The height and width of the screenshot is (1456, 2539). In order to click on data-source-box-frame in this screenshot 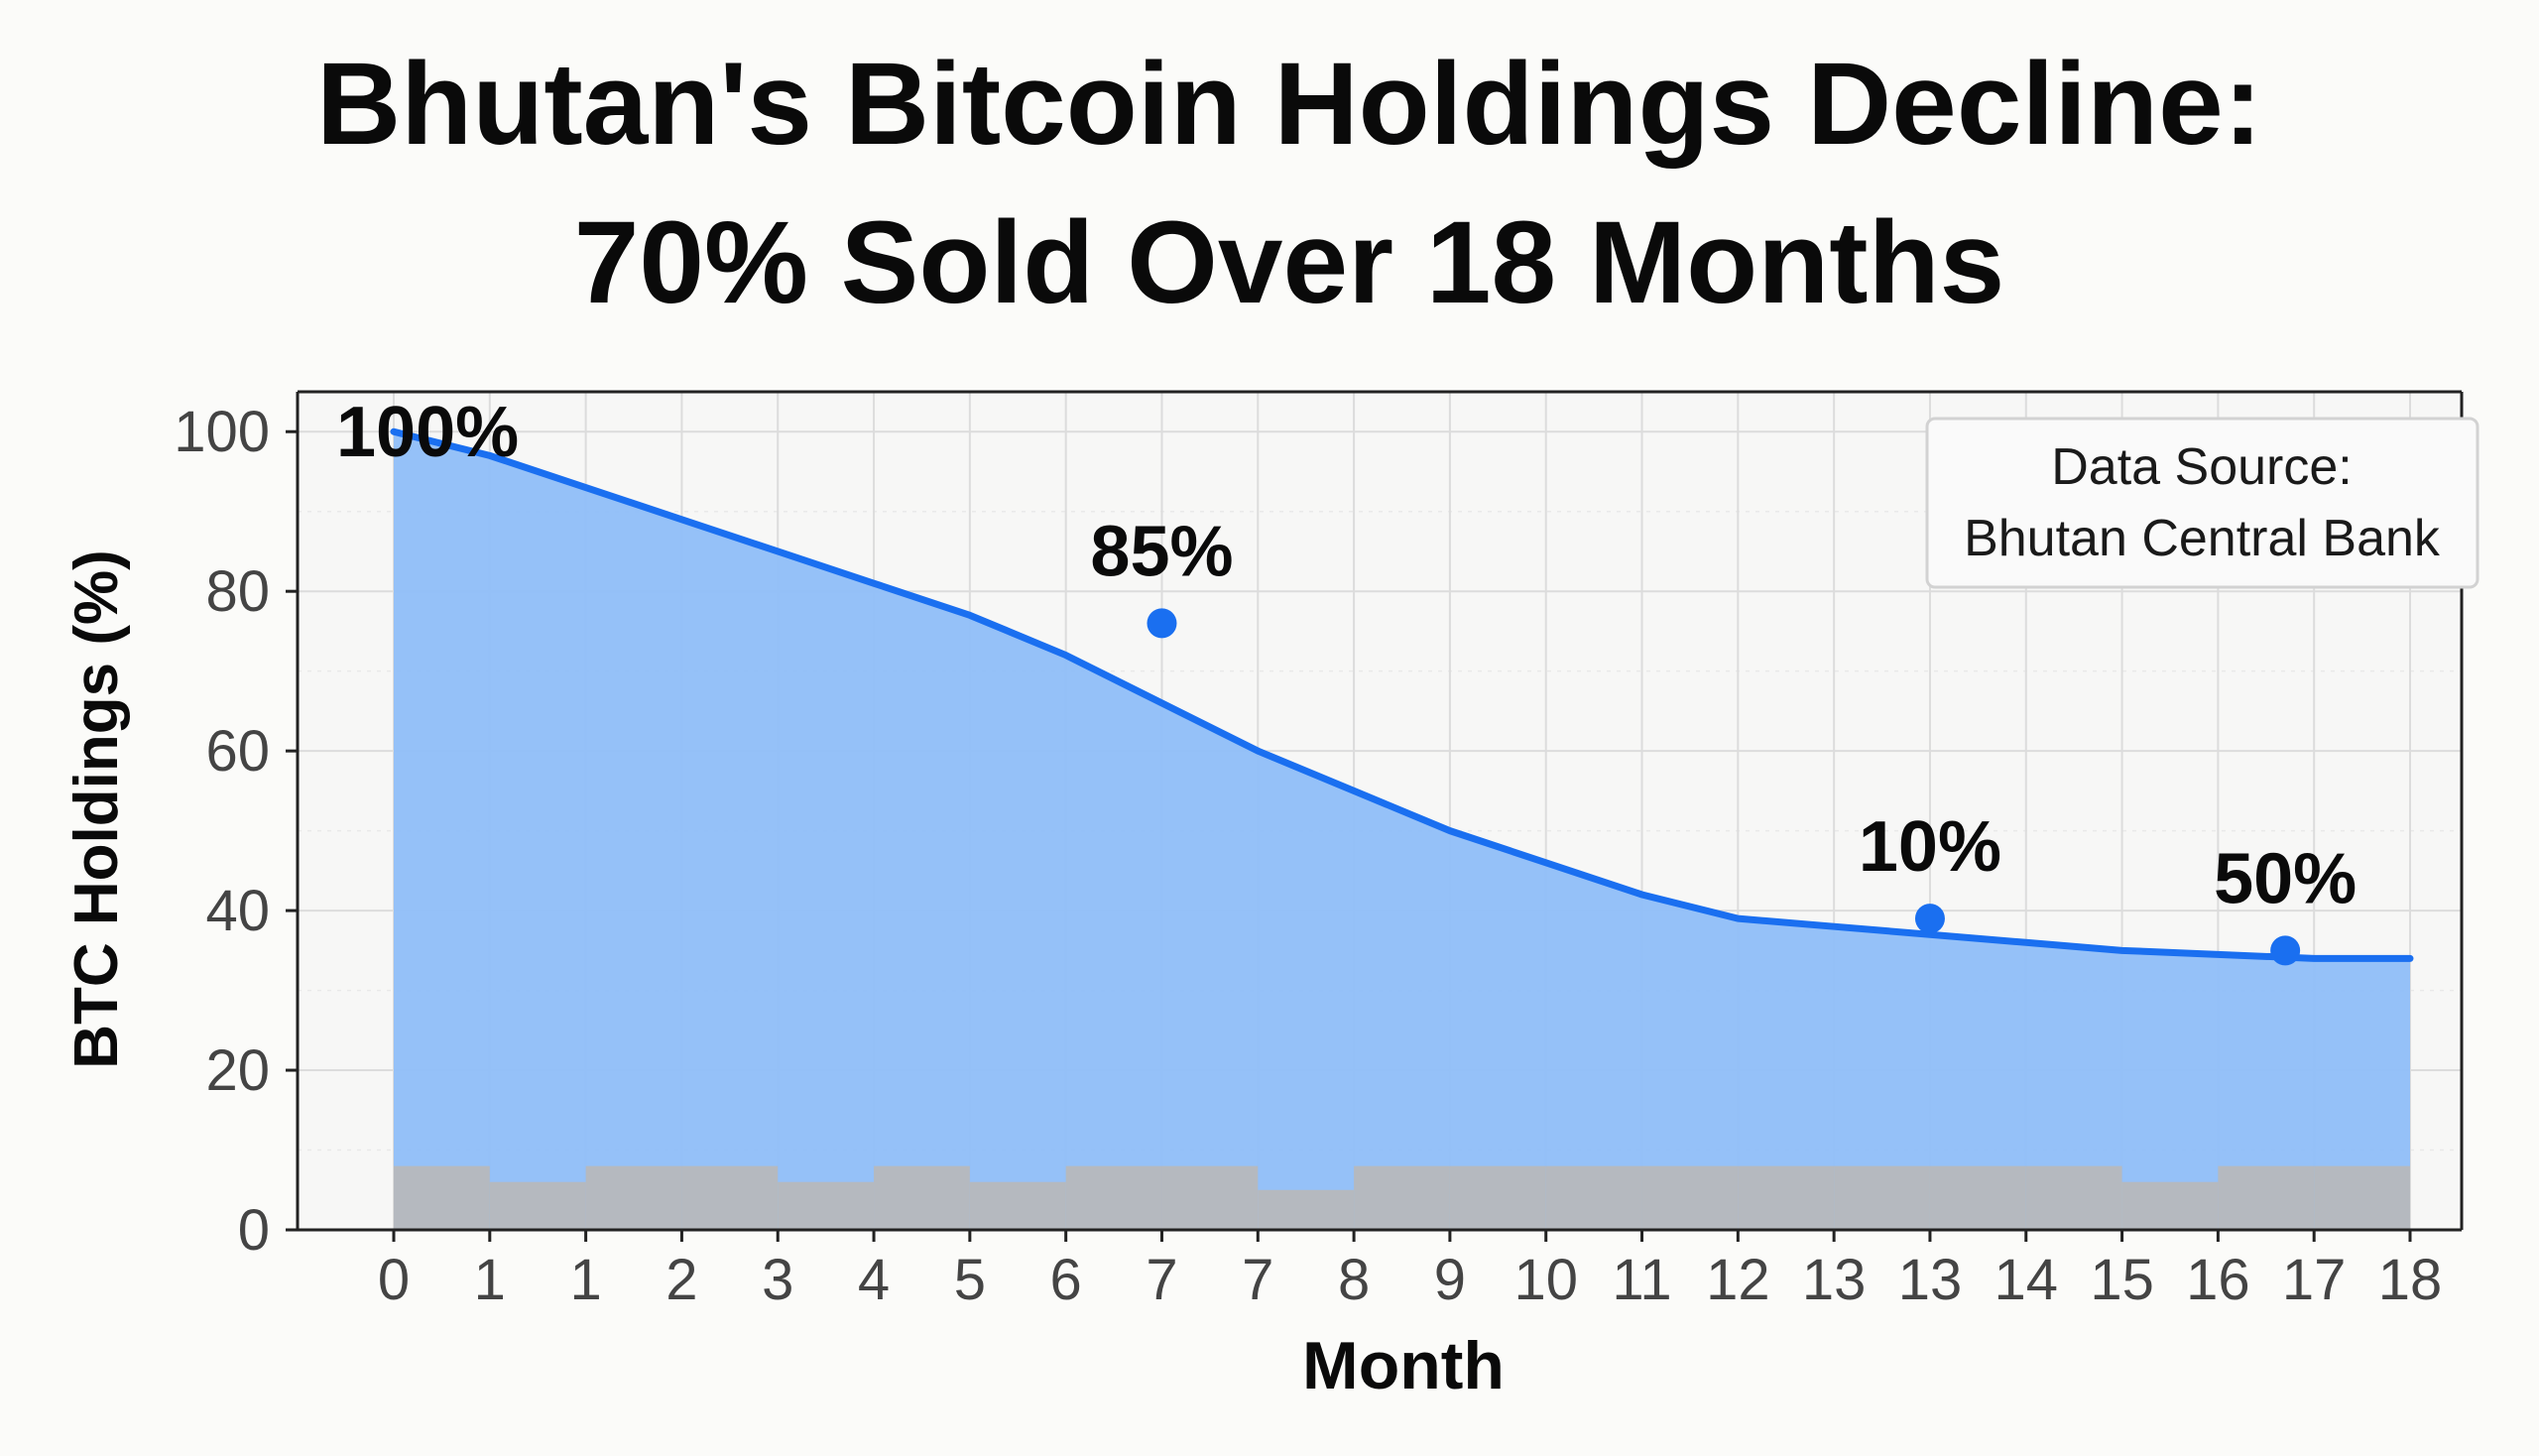, I will do `click(2202, 503)`.